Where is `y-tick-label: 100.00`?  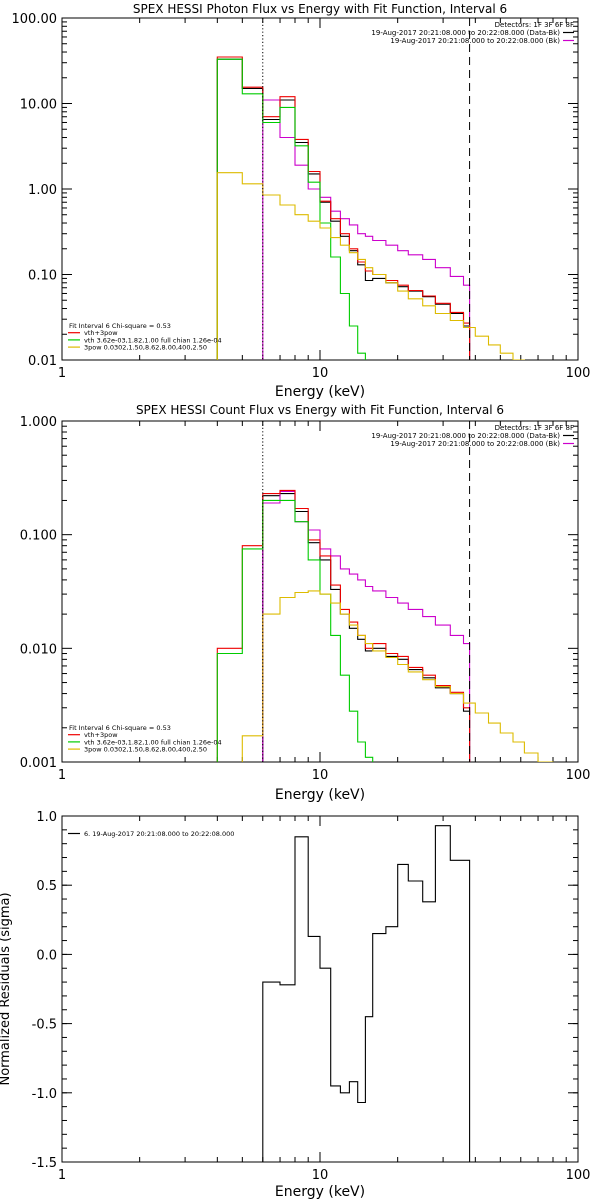 y-tick-label: 100.00 is located at coordinates (35, 19).